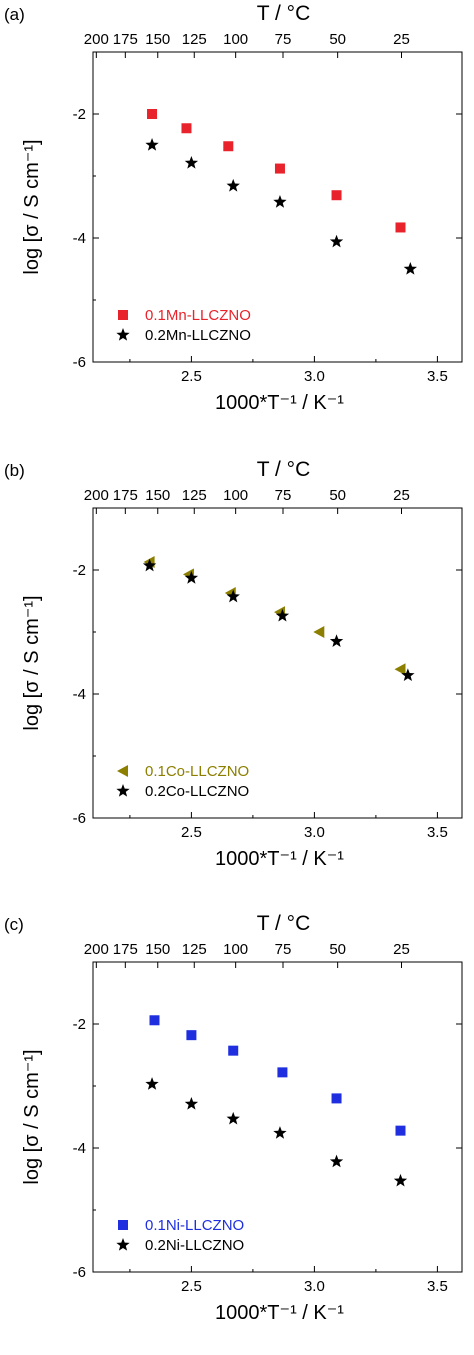  Describe the element at coordinates (197, 771) in the screenshot. I see `legend-label: 0.1Co-LLCZNO` at that location.